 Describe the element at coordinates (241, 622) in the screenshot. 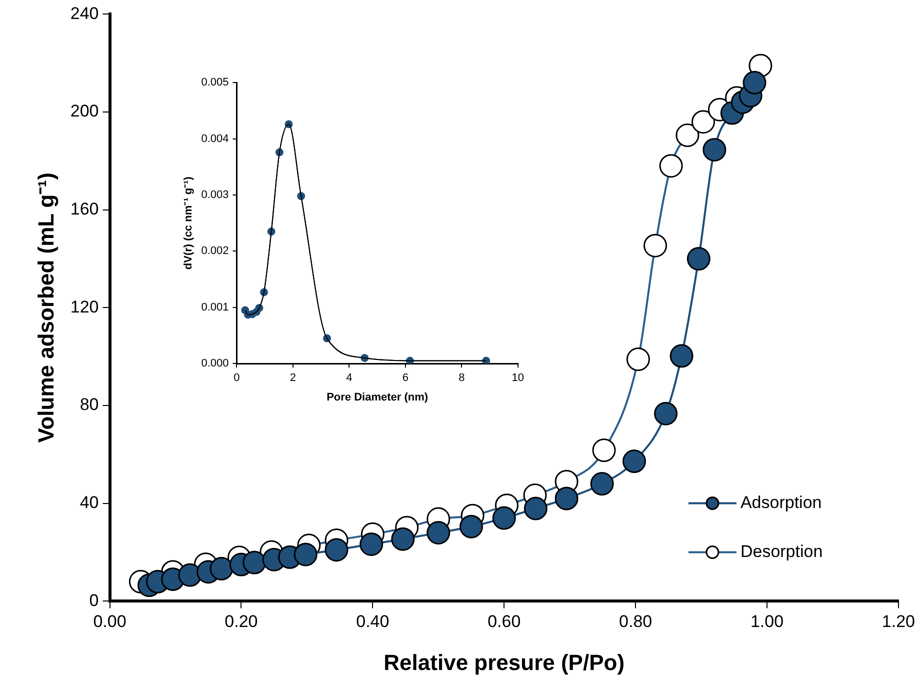

I see `x-tick-label: 0.20` at that location.